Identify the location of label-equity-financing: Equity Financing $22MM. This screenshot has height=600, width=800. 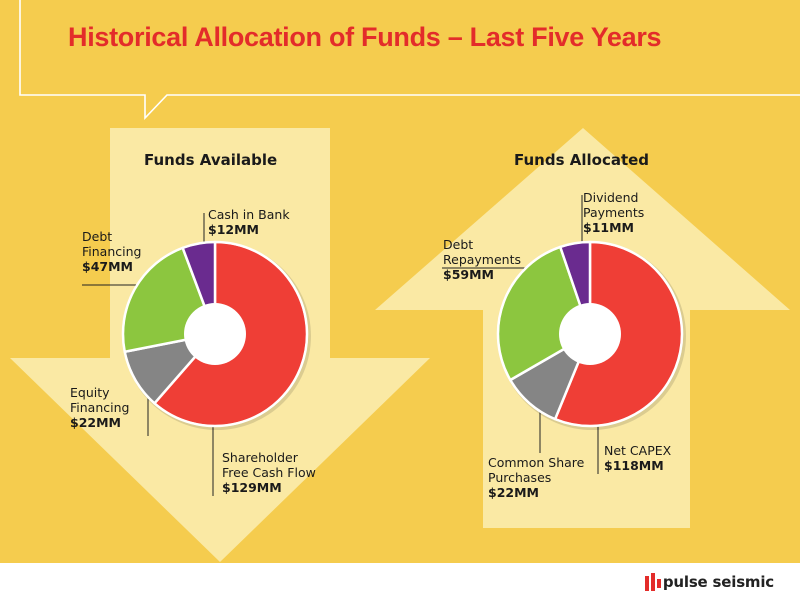
(100, 407).